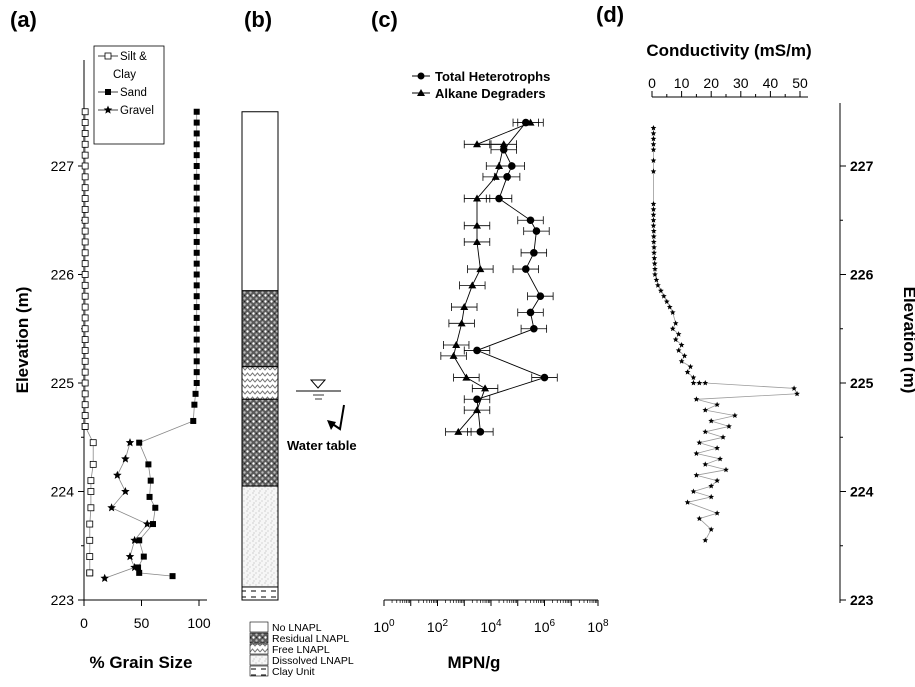 The height and width of the screenshot is (687, 915). I want to click on water-table-symbol: Water table, so click(322, 416).